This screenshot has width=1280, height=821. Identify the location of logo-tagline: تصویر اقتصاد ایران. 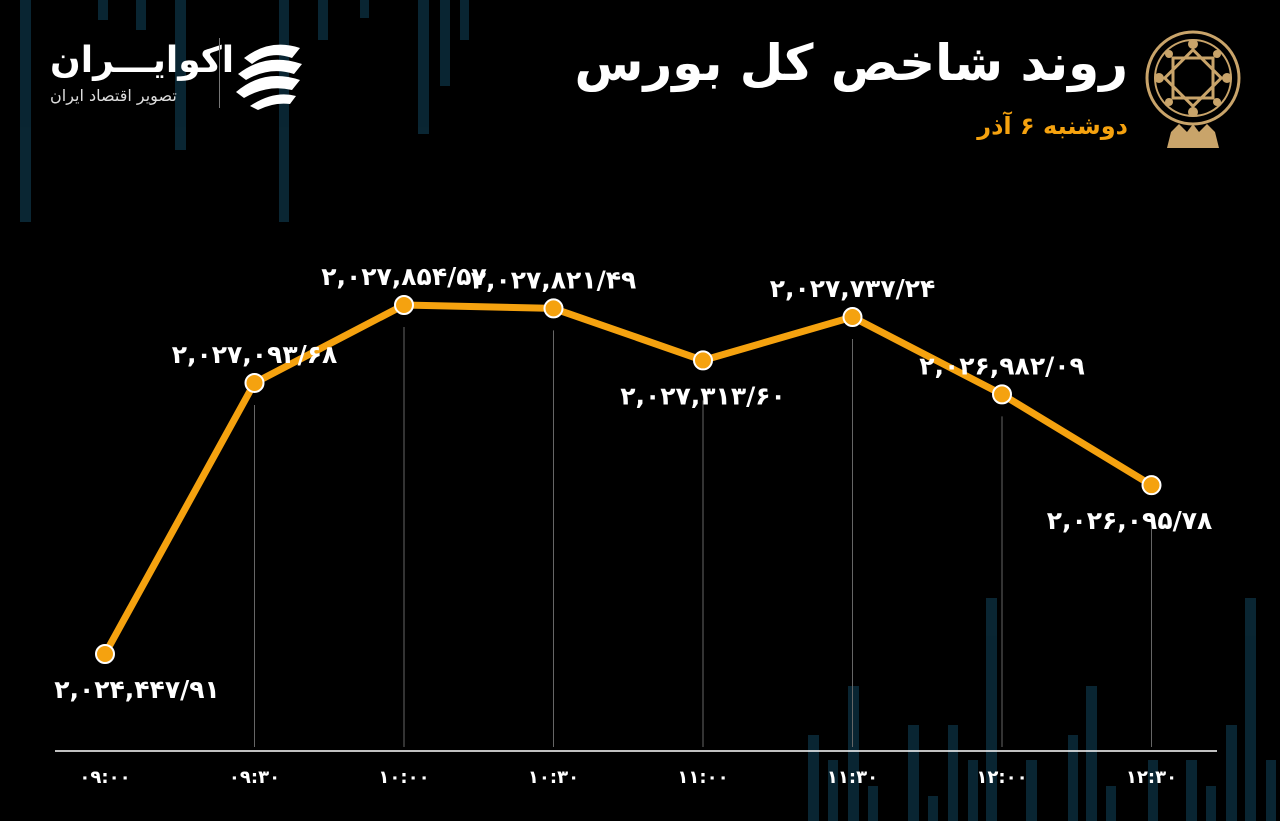
(113, 95).